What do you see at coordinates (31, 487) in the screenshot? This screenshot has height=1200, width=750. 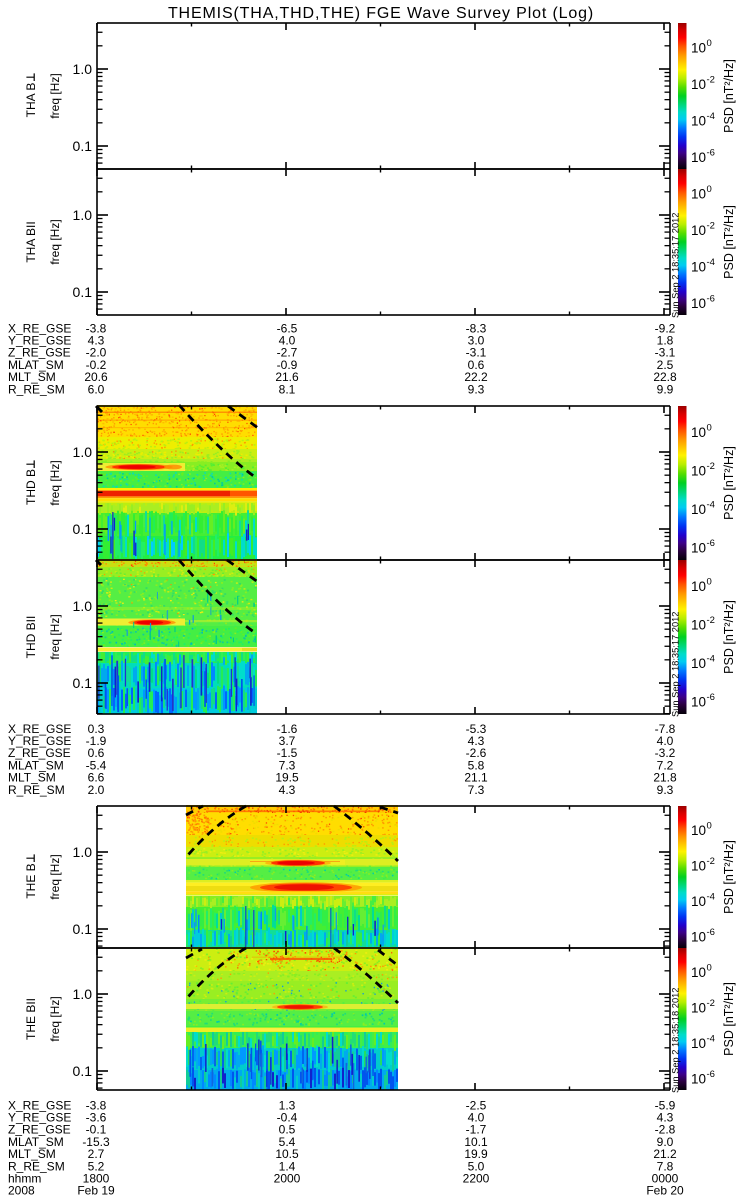 I see `svg-text: THD B` at bounding box center [31, 487].